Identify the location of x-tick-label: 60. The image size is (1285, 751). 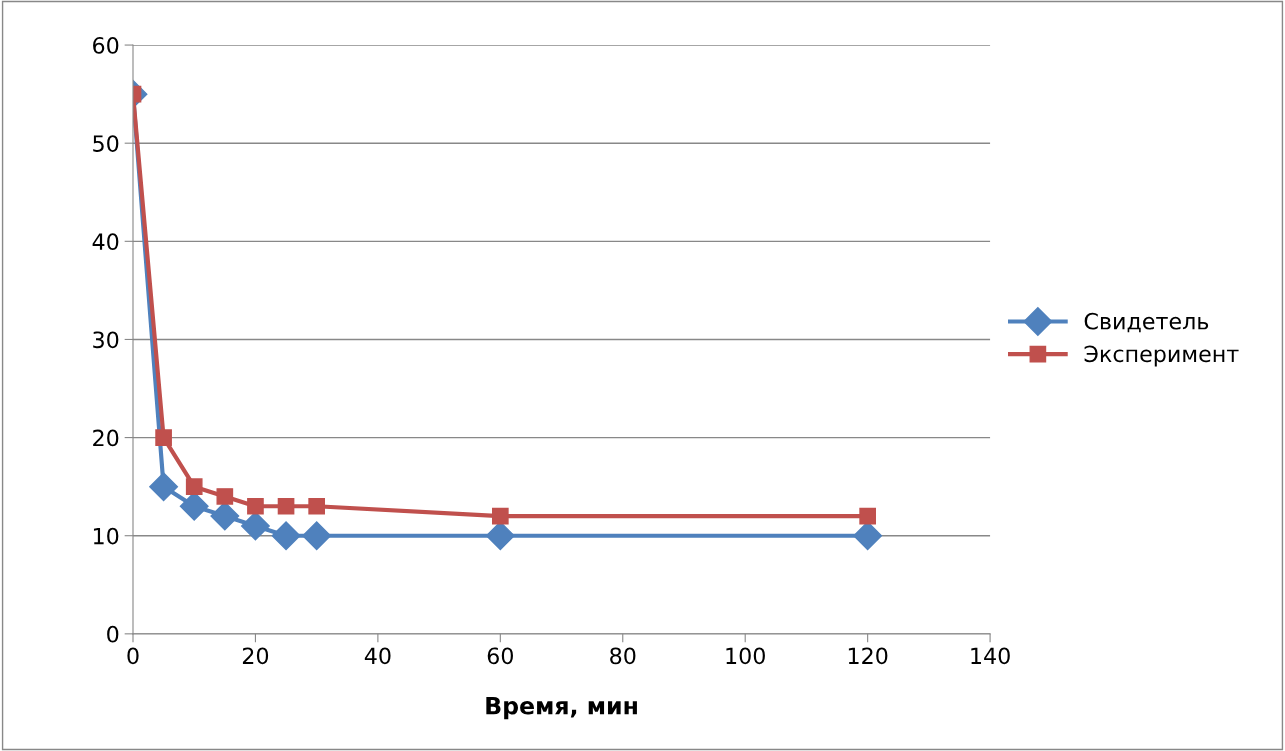
(500, 656).